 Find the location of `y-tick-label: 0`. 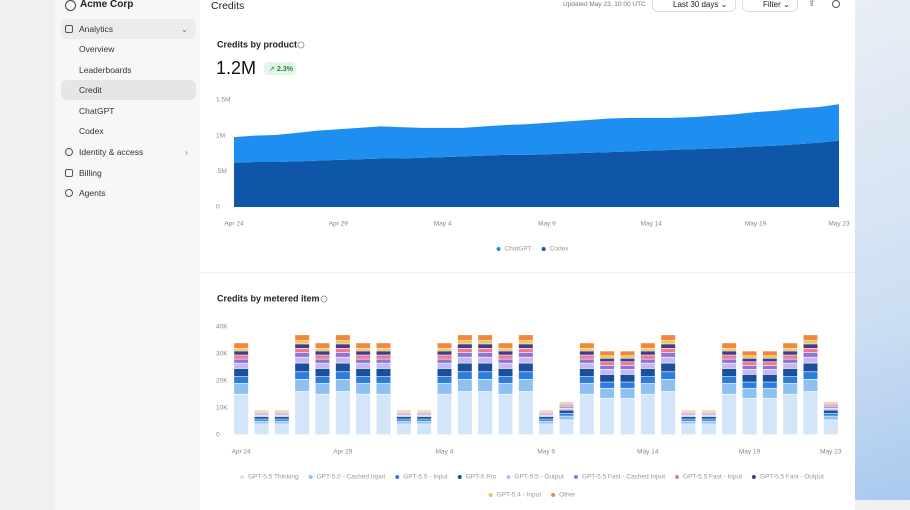

y-tick-label: 0 is located at coordinates (218, 435).